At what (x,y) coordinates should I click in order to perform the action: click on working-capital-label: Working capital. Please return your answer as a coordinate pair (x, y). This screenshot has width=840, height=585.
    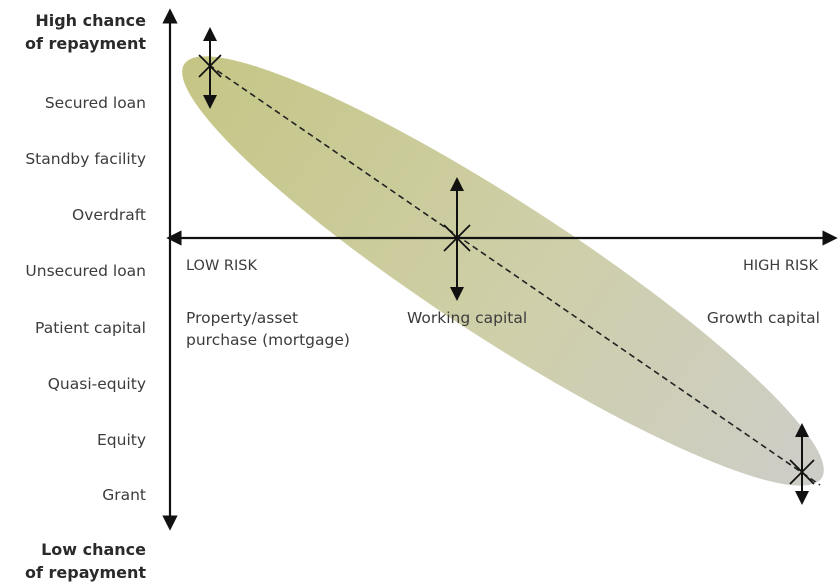
    Looking at the image, I should click on (467, 318).